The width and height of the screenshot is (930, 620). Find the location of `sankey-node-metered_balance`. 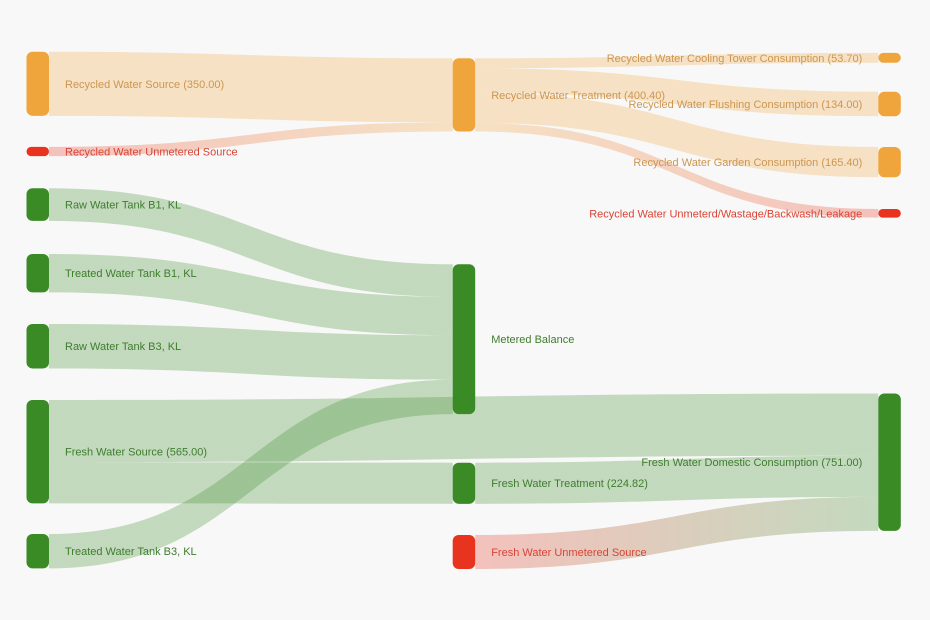

sankey-node-metered_balance is located at coordinates (464, 339).